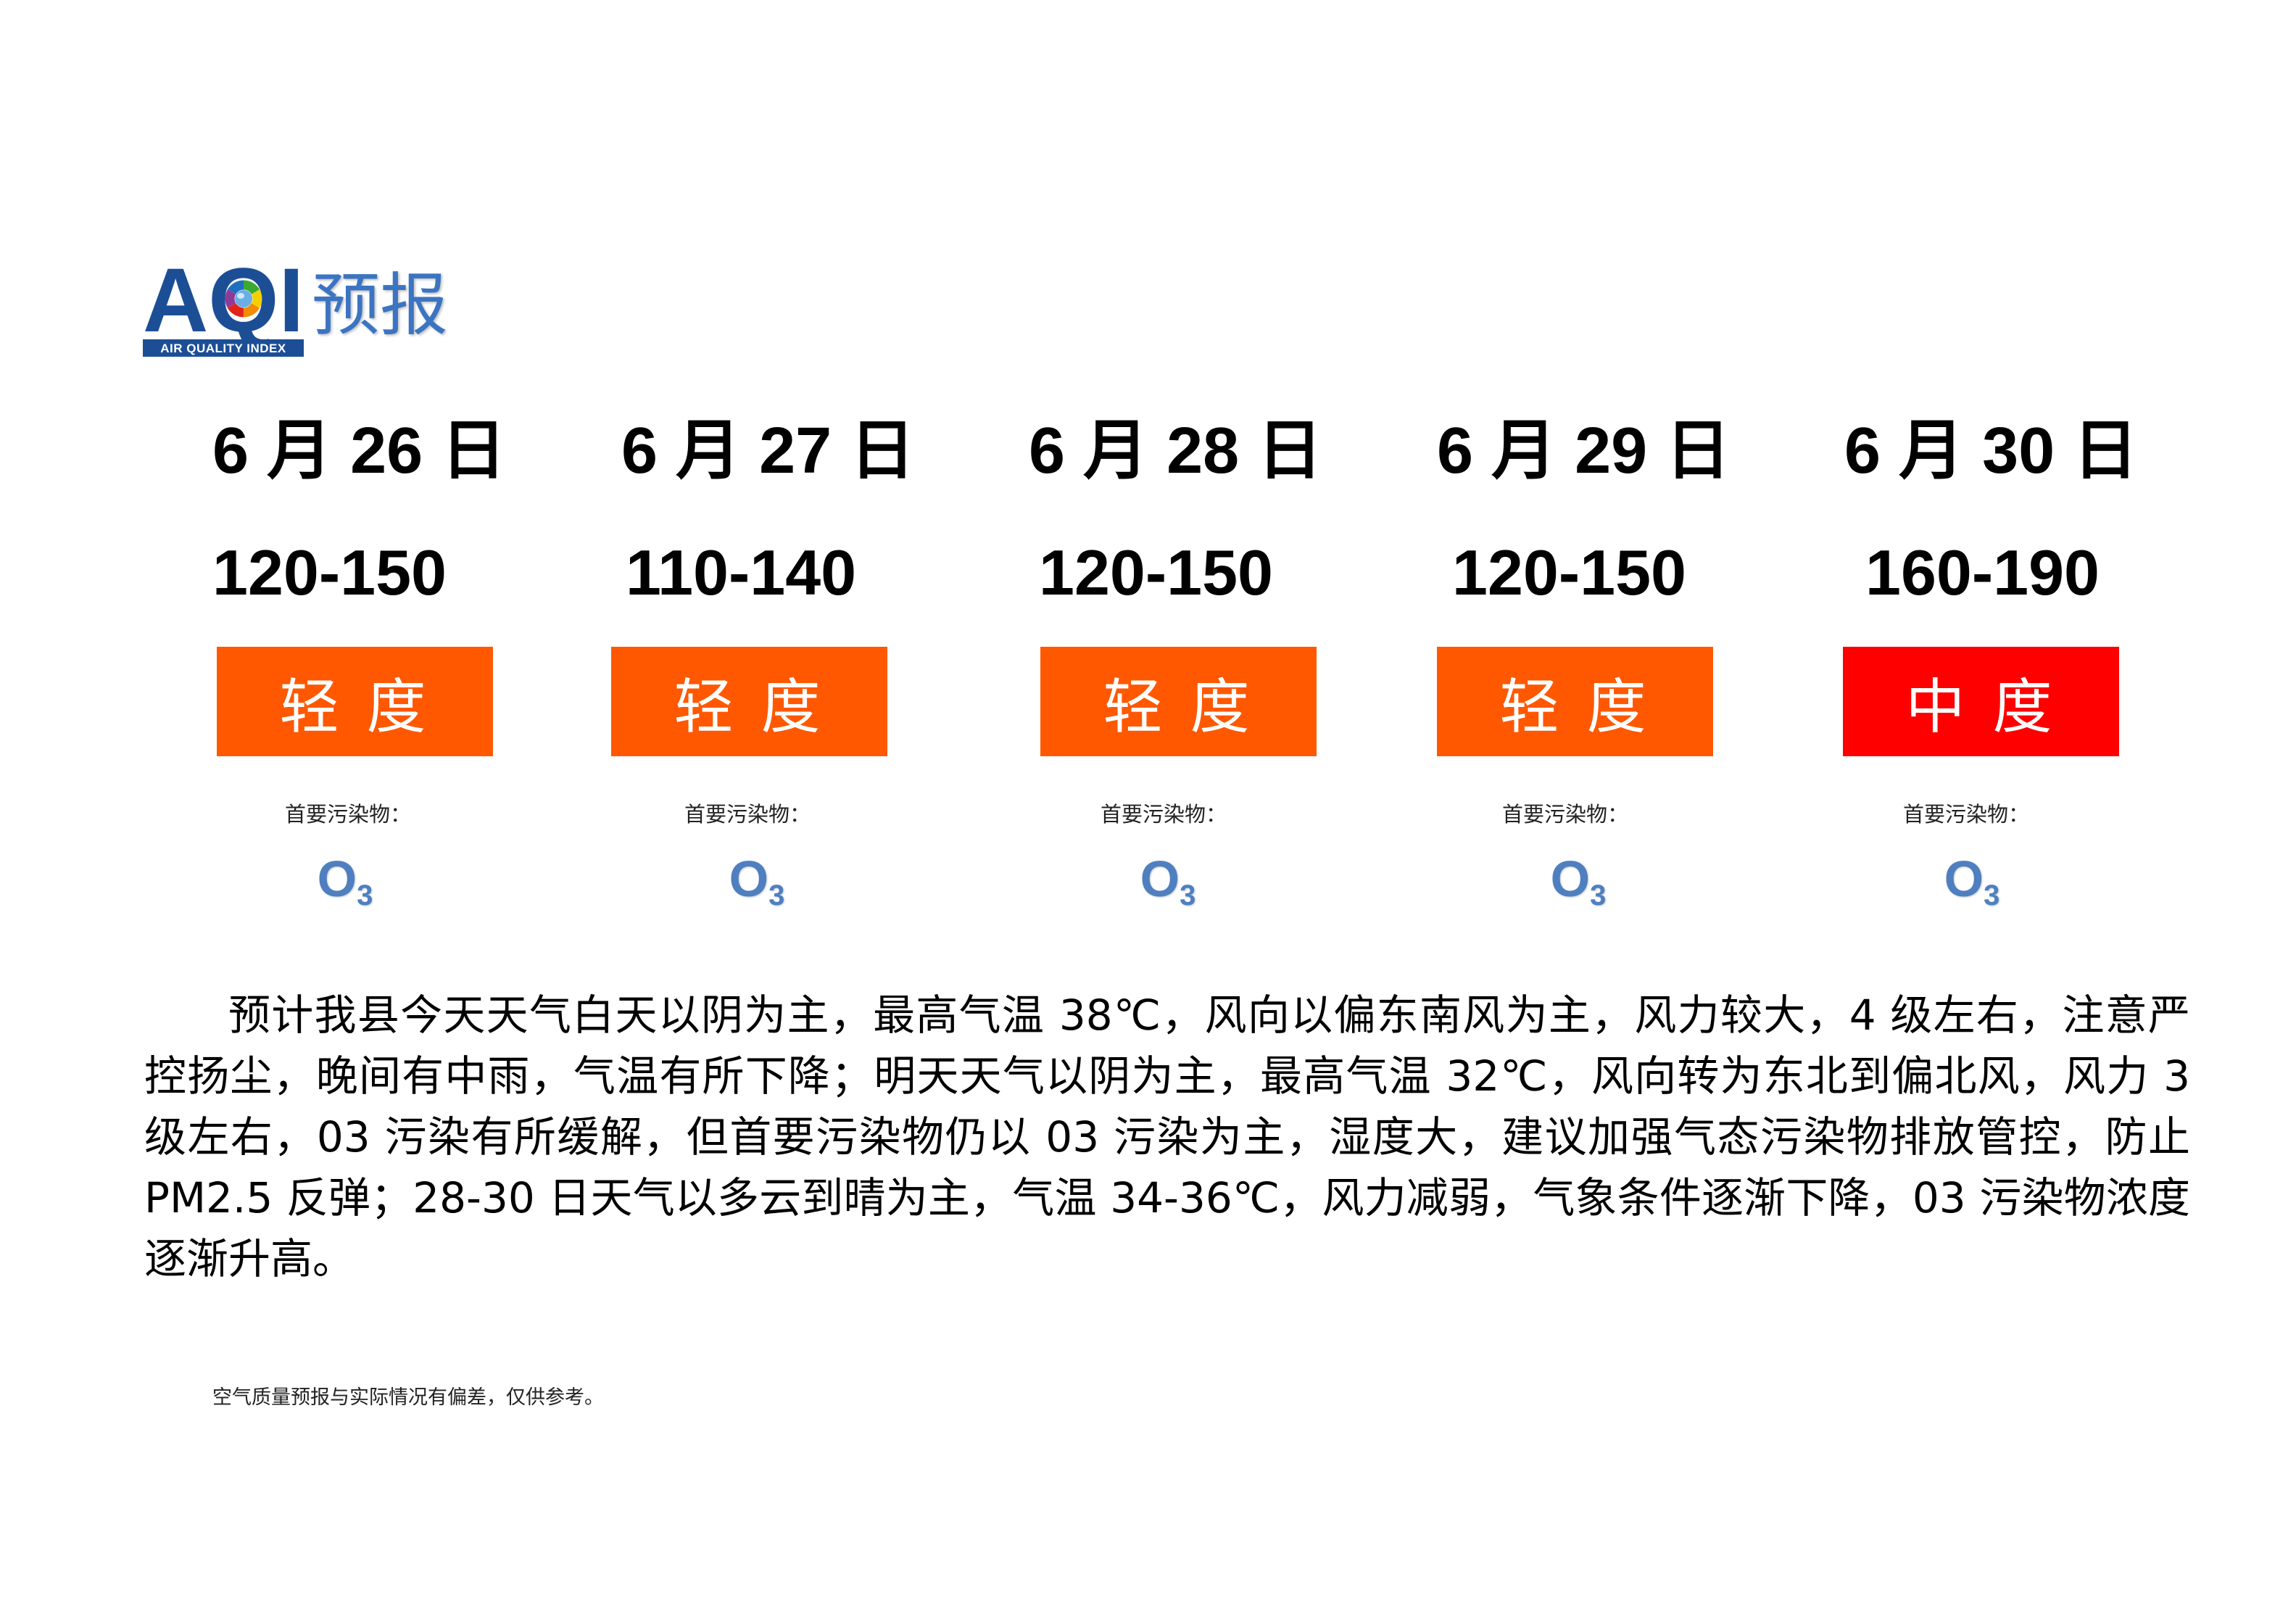 The image size is (2296, 1622). I want to click on aqi-color-wheel-icon, so click(243, 299).